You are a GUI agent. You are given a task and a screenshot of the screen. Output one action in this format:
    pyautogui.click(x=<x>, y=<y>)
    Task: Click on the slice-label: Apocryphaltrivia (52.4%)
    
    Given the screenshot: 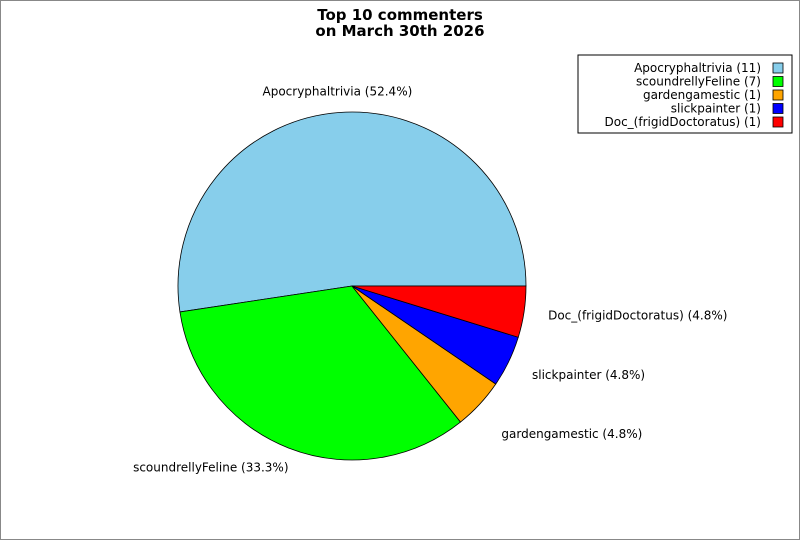 What is the action you would take?
    pyautogui.click(x=338, y=92)
    